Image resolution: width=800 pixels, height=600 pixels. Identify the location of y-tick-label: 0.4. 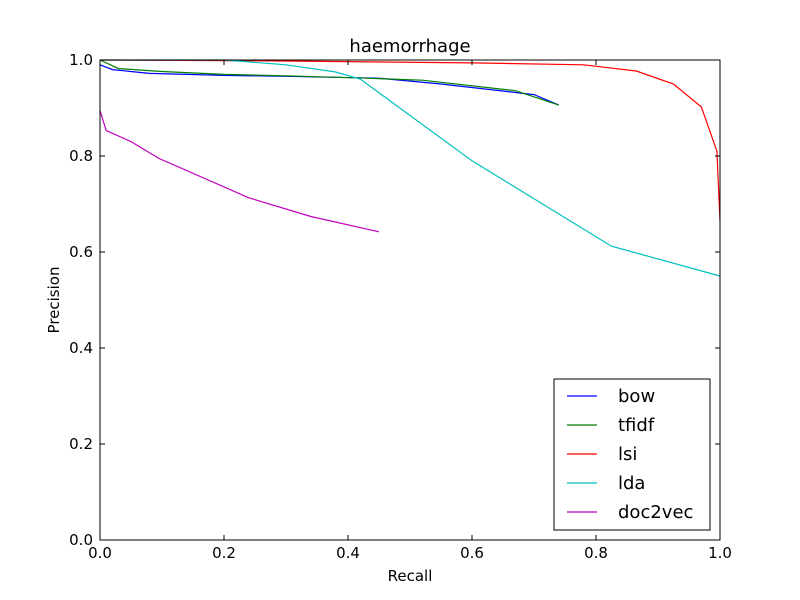
(81, 348).